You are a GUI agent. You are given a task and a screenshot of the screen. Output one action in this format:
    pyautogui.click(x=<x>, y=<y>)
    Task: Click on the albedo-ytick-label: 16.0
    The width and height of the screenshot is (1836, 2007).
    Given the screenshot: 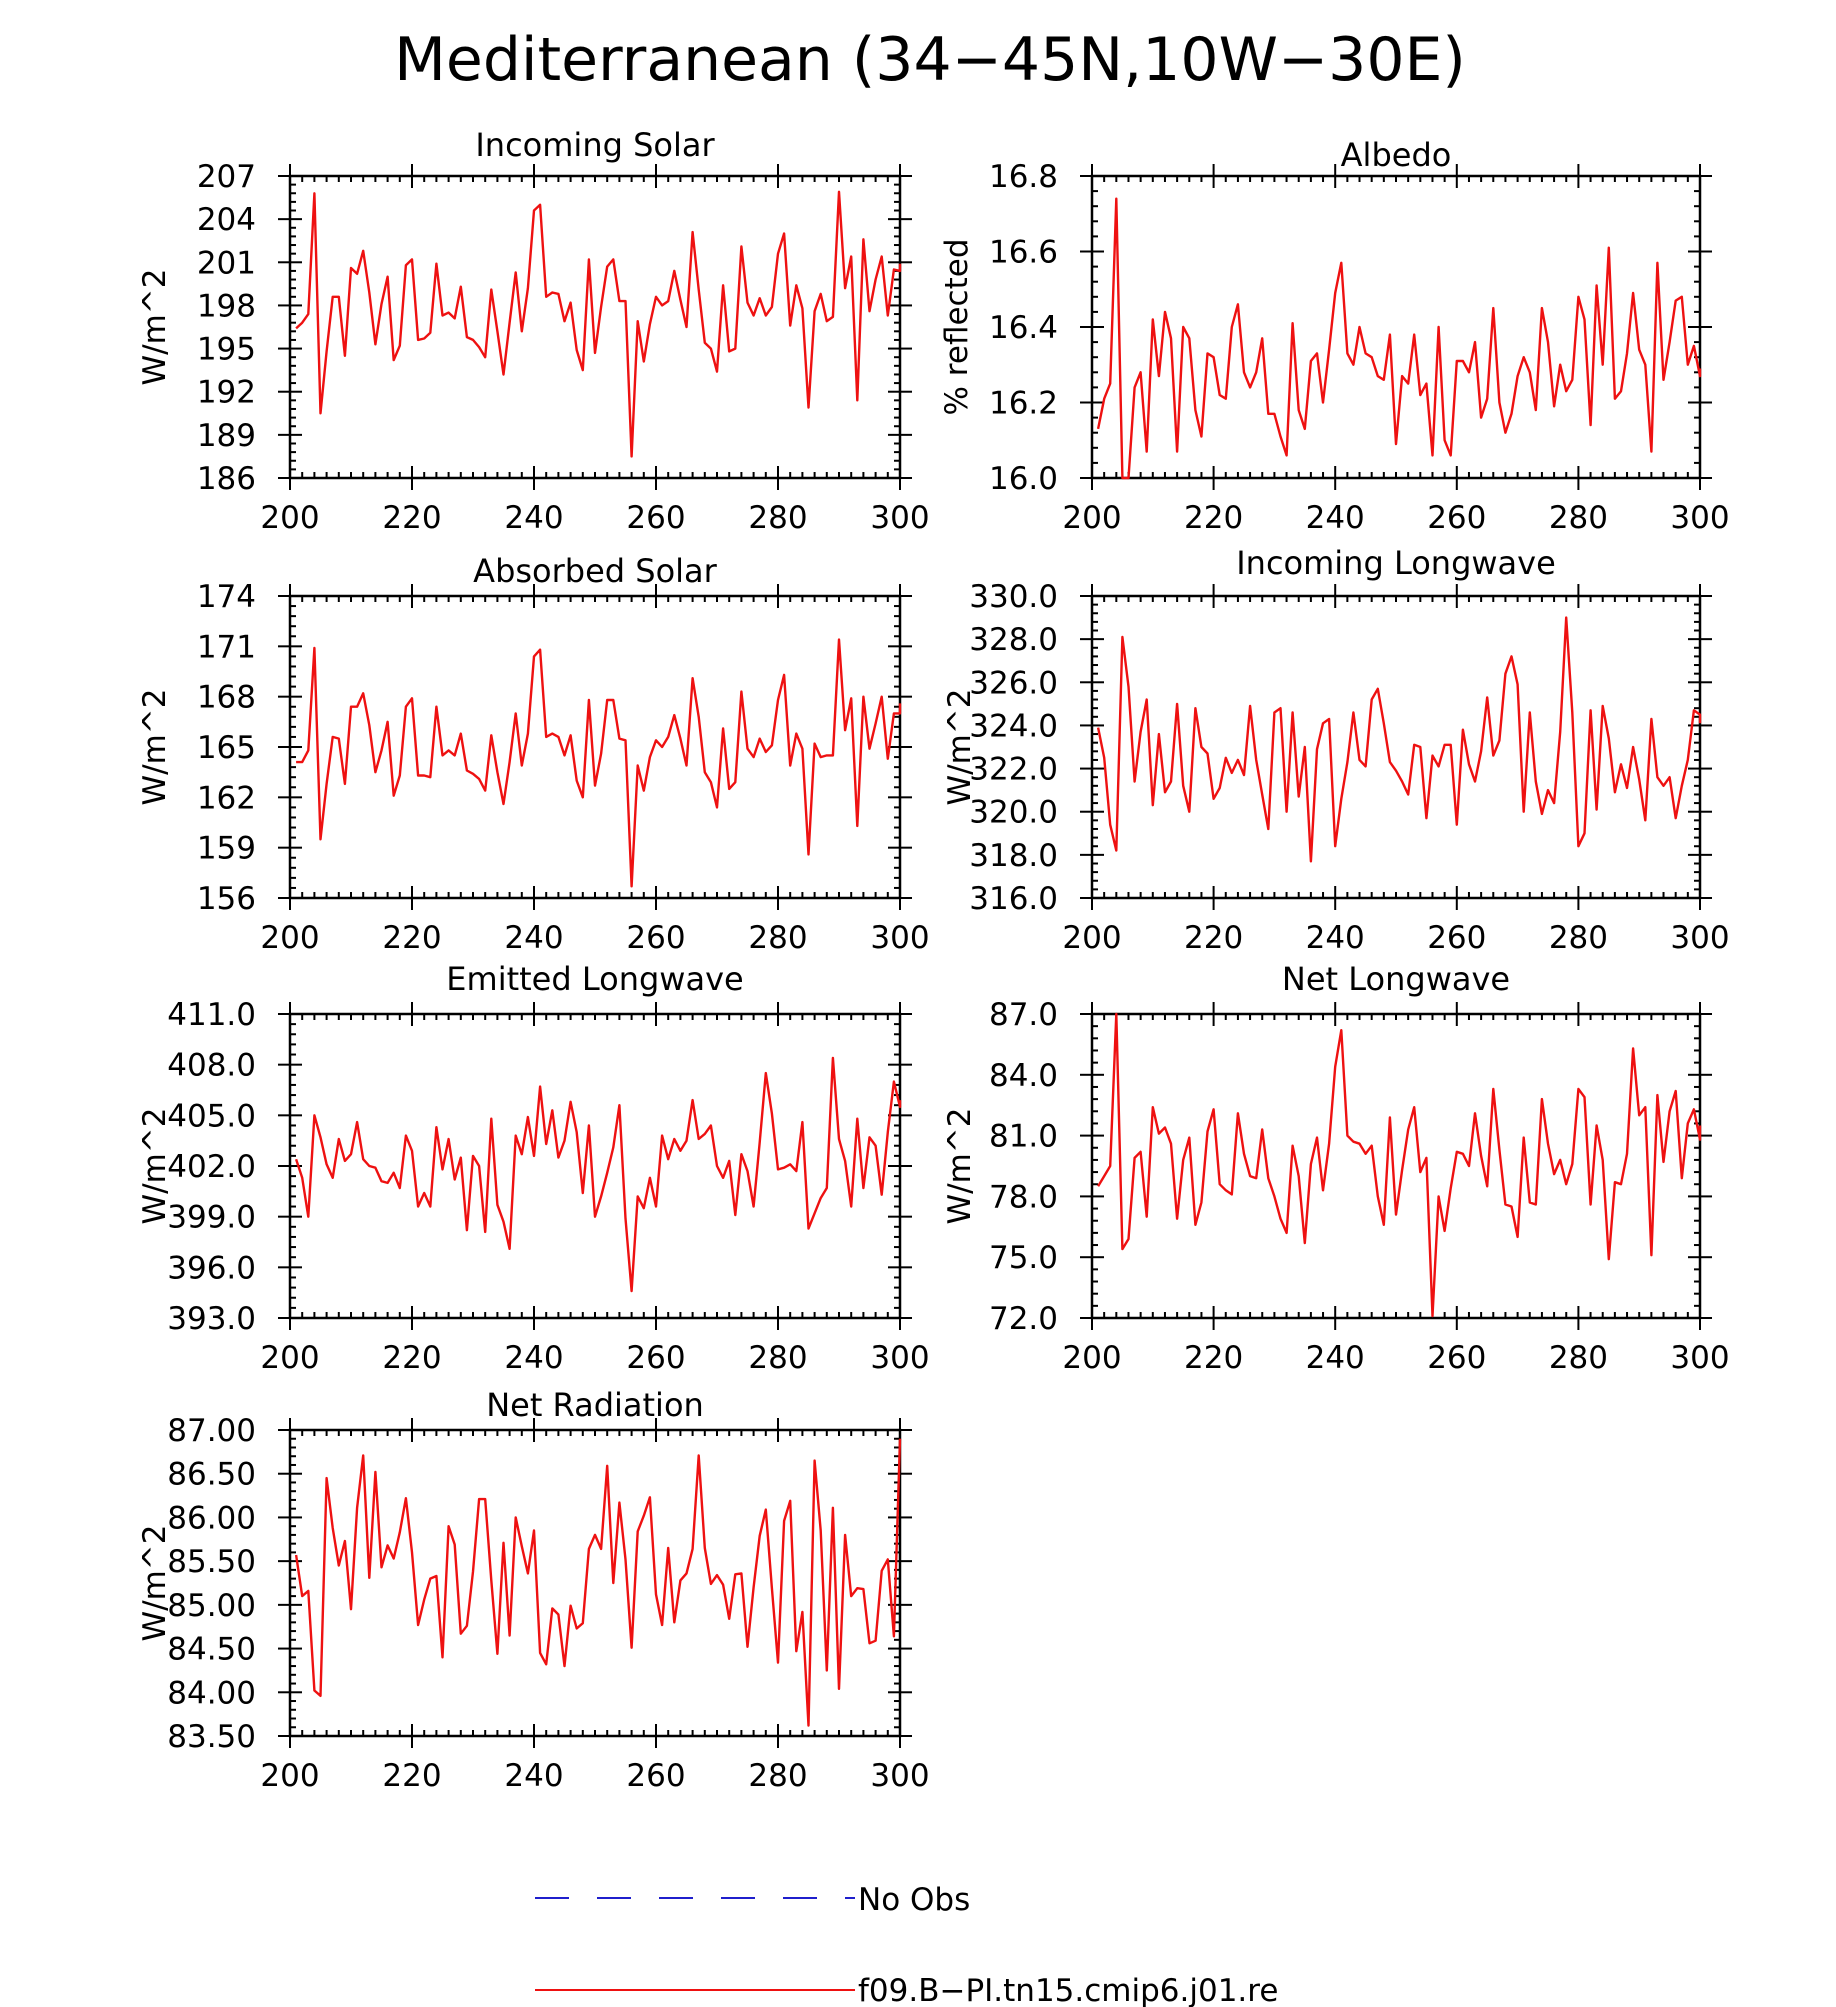 What is the action you would take?
    pyautogui.click(x=1023, y=479)
    